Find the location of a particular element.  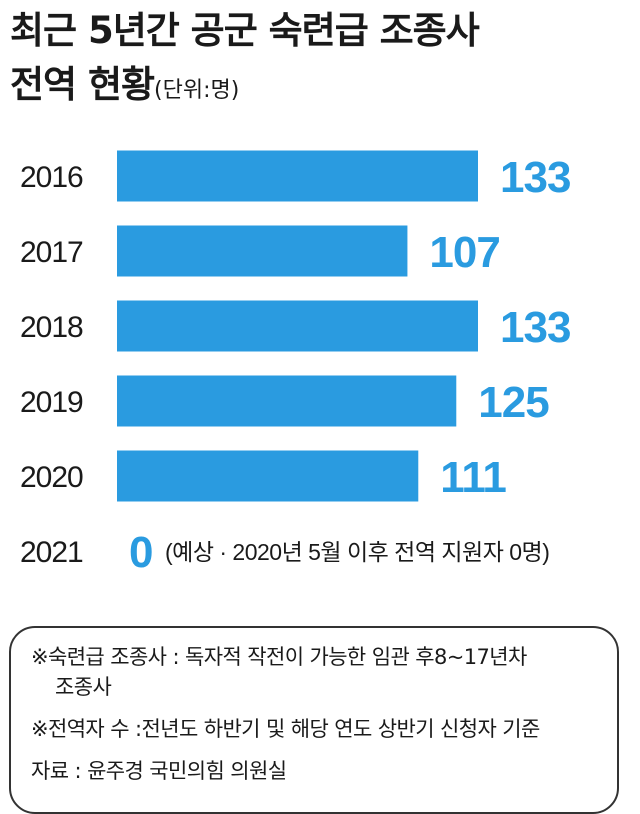

value-label-2019: 125 is located at coordinates (513, 402).